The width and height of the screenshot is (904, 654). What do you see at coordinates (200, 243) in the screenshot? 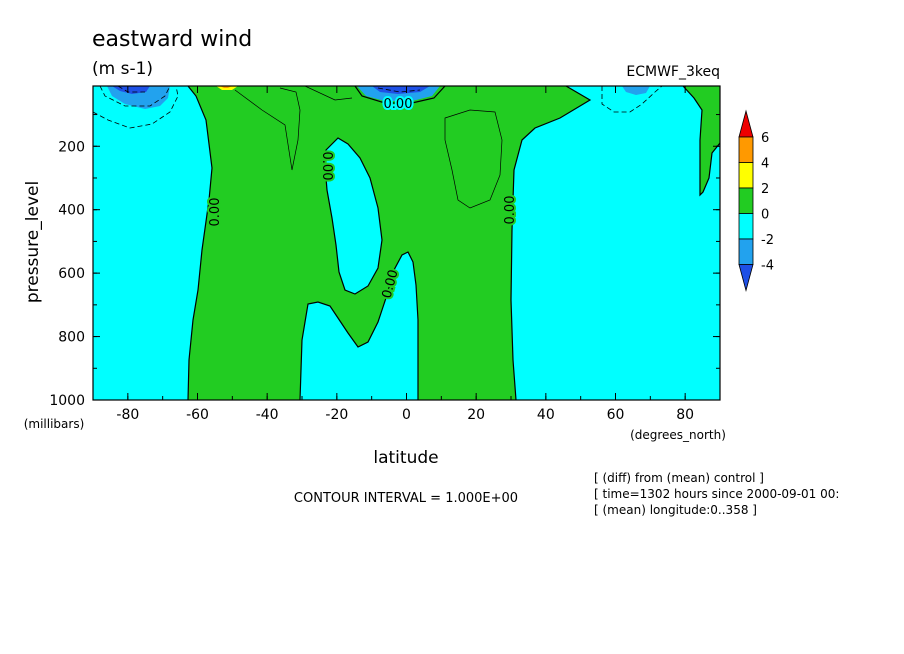
I see `zero-contour-west` at bounding box center [200, 243].